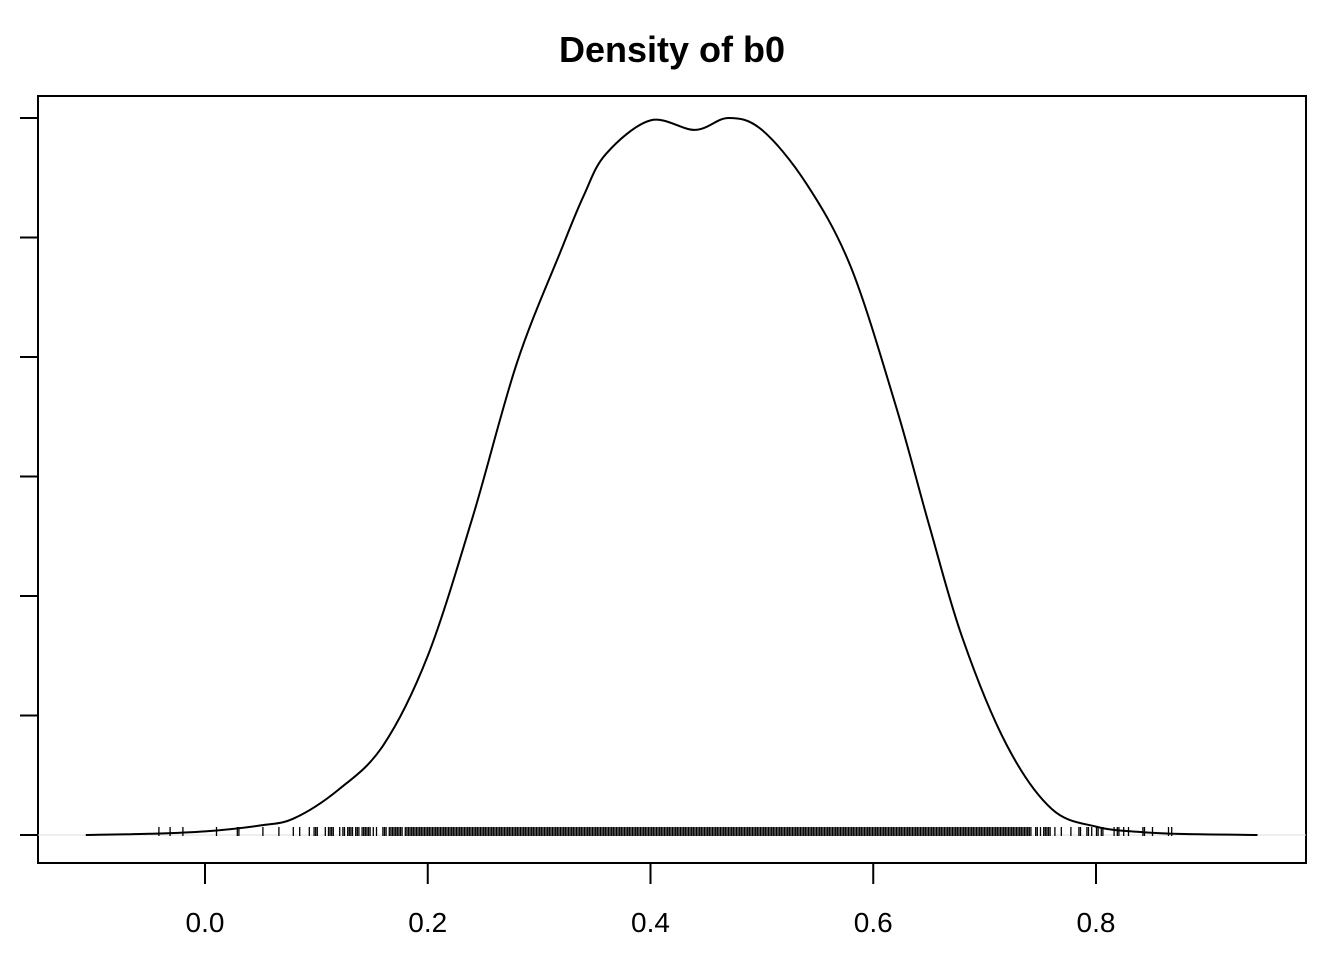  Describe the element at coordinates (29, 476) in the screenshot. I see `y-axis` at that location.